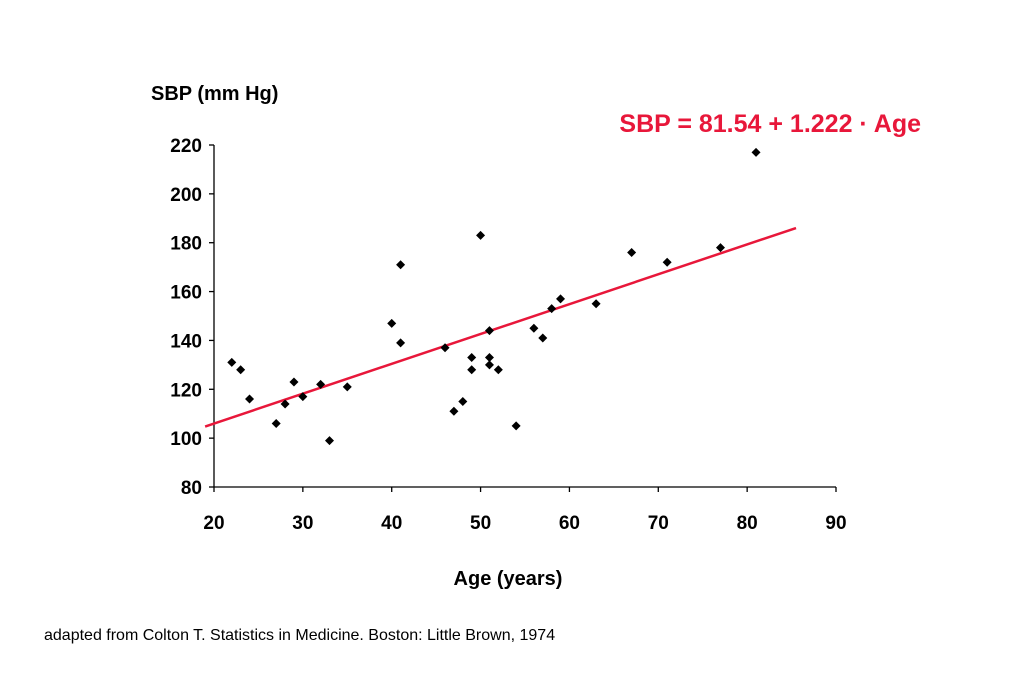  What do you see at coordinates (186, 341) in the screenshot?
I see `y-tick-label: 140` at bounding box center [186, 341].